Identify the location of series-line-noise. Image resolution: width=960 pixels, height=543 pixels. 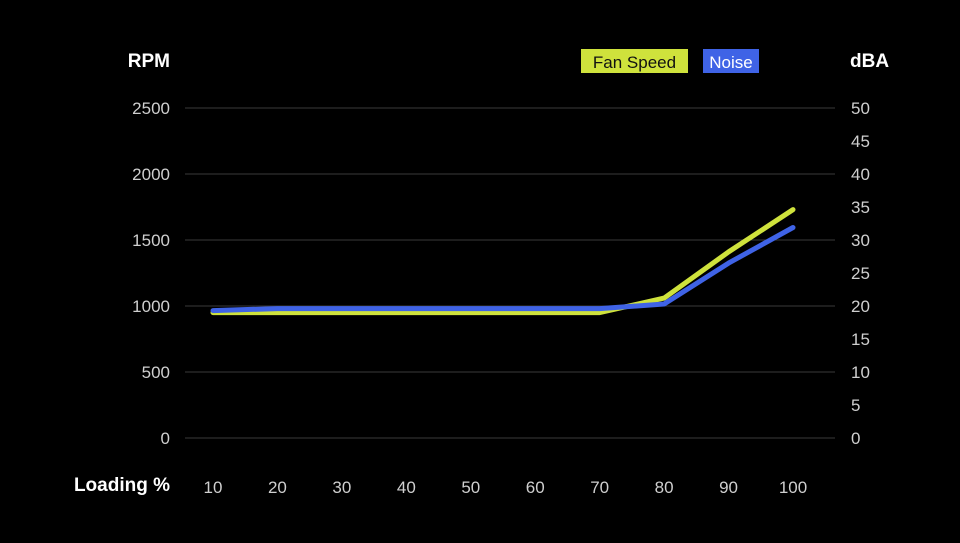
(503, 269).